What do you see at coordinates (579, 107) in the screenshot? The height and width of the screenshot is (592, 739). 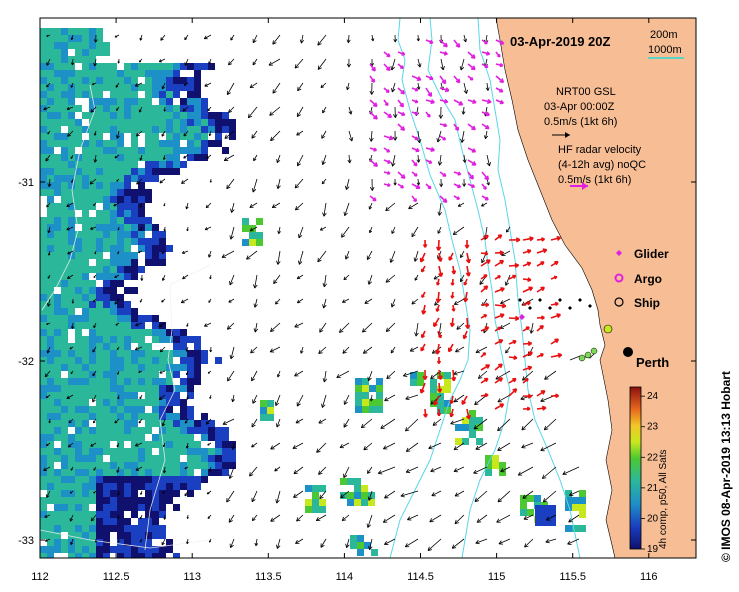 I see `svg-text: 03-Apr 00:00Z` at bounding box center [579, 107].